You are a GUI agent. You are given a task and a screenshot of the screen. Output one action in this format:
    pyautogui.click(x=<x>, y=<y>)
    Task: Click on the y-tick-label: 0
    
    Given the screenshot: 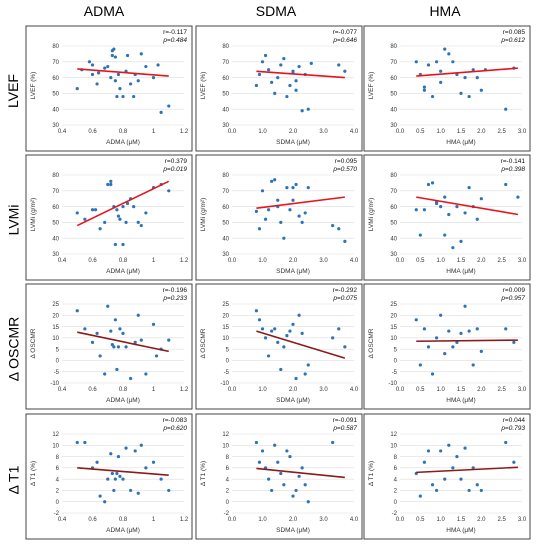 What is the action you would take?
    pyautogui.click(x=58, y=503)
    